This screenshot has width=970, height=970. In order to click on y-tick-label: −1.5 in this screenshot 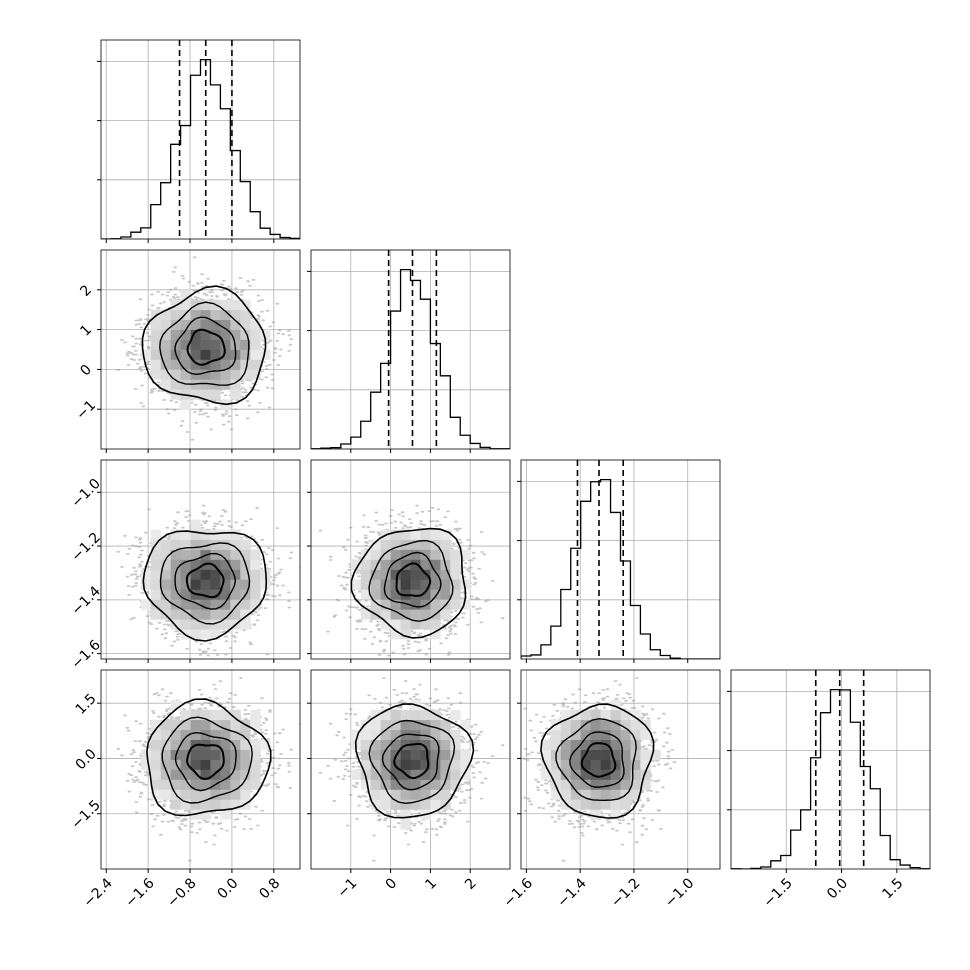, I will do `click(85, 814)`.